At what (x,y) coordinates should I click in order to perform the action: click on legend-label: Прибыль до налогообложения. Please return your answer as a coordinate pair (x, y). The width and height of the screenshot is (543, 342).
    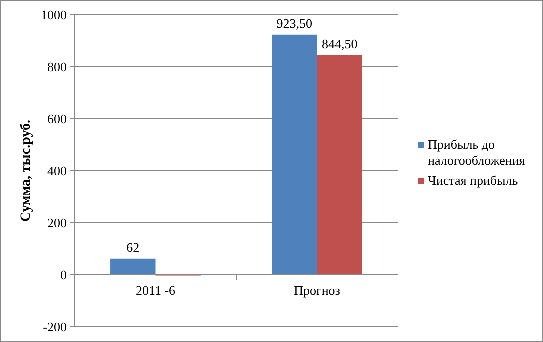
    Looking at the image, I should click on (477, 152).